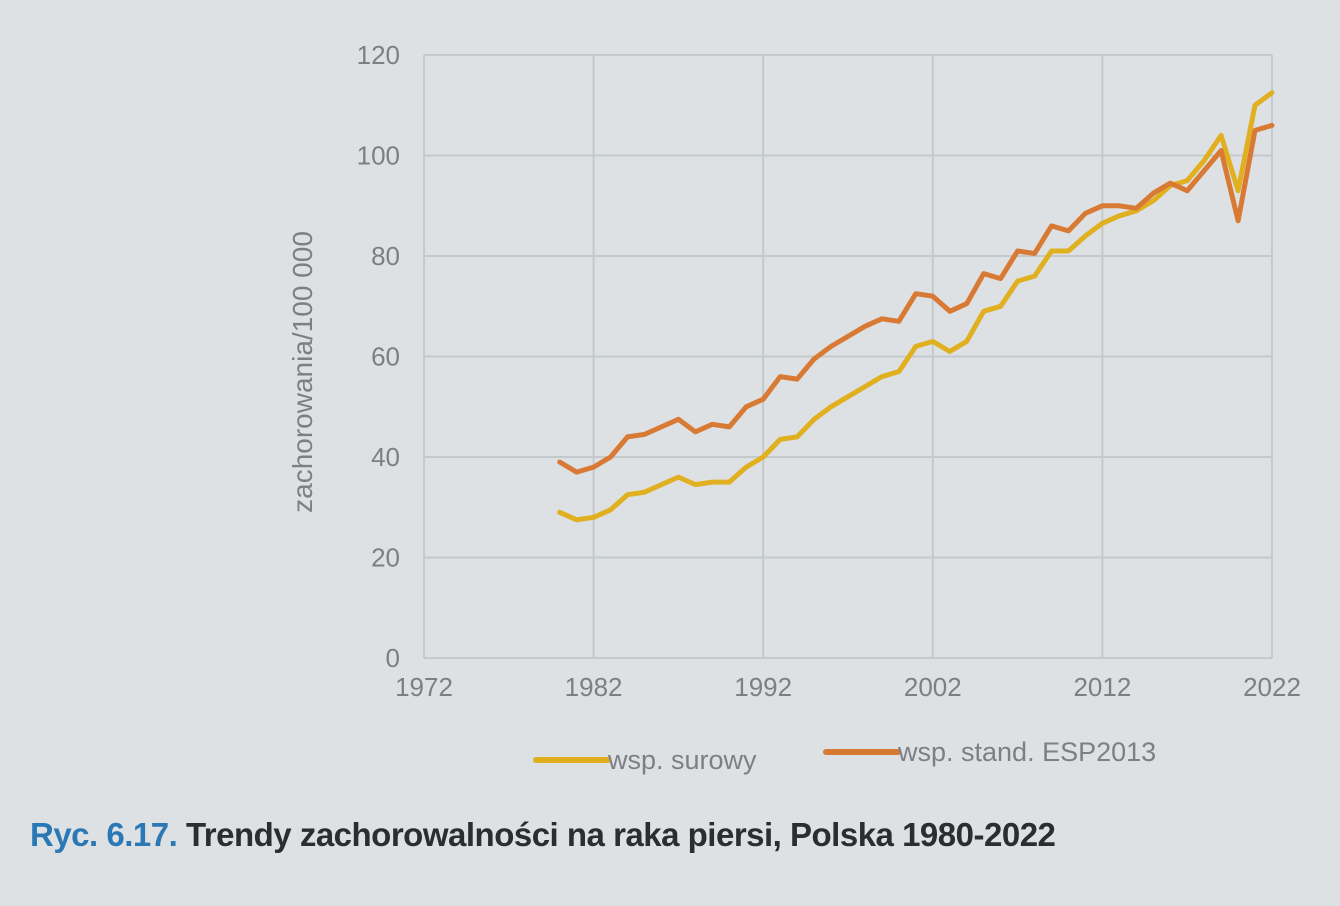  What do you see at coordinates (104, 834) in the screenshot?
I see `caption-label: Ryc. 6.17.` at bounding box center [104, 834].